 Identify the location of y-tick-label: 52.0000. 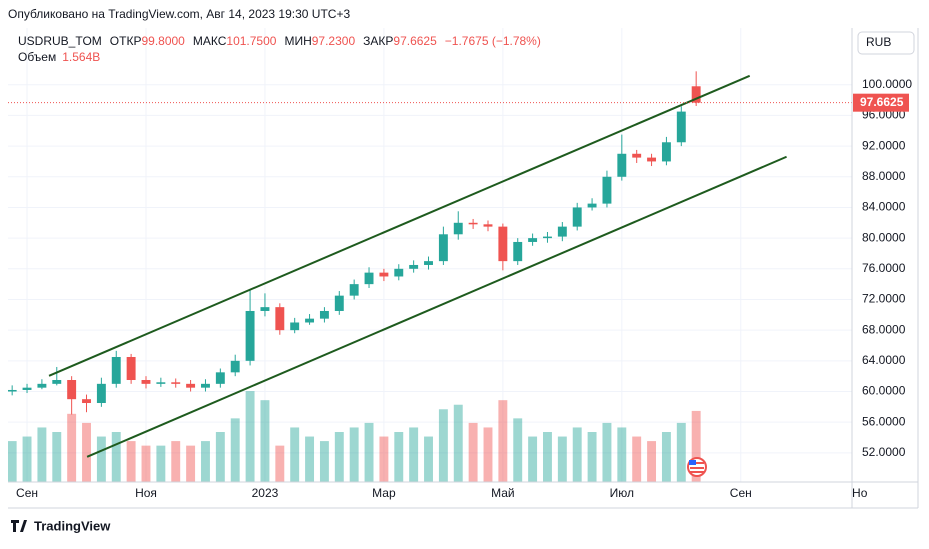
(884, 452).